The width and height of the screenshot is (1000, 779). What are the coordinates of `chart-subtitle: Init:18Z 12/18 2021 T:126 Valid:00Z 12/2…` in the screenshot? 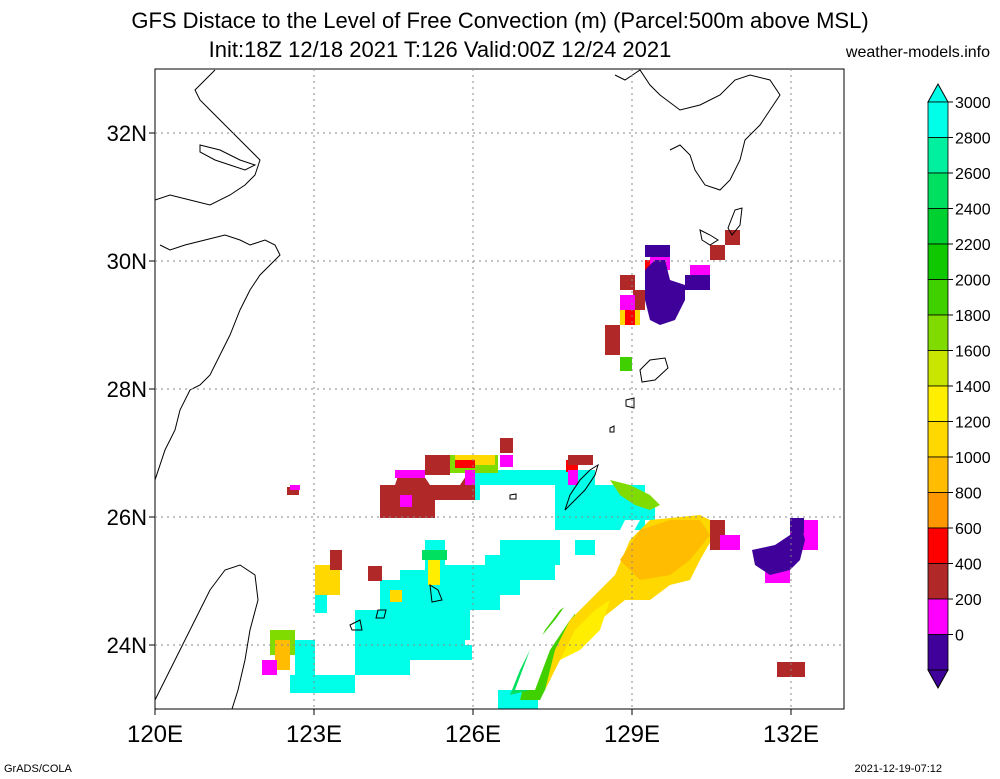 It's located at (440, 49).